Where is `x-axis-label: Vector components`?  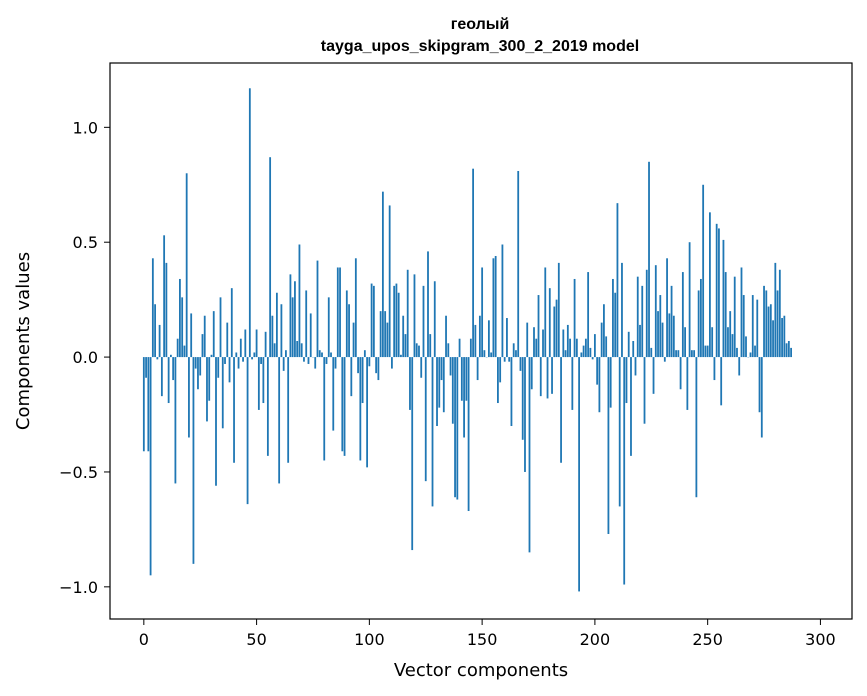
x-axis-label: Vector components is located at coordinates (481, 670).